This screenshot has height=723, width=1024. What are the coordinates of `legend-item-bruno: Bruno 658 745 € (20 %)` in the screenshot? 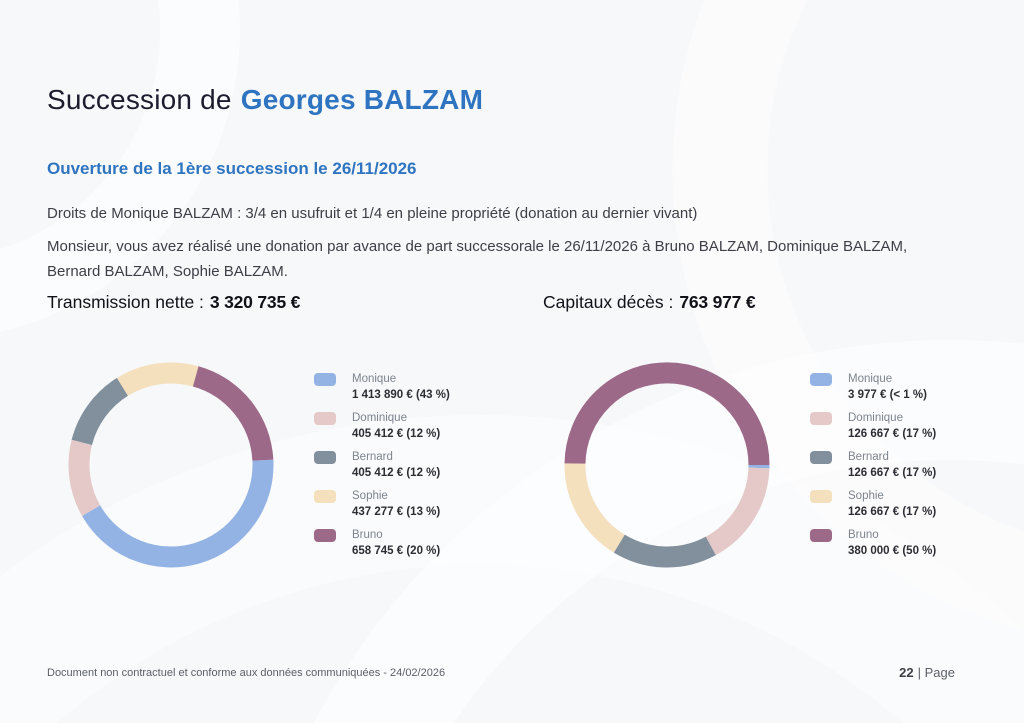 It's located at (382, 543).